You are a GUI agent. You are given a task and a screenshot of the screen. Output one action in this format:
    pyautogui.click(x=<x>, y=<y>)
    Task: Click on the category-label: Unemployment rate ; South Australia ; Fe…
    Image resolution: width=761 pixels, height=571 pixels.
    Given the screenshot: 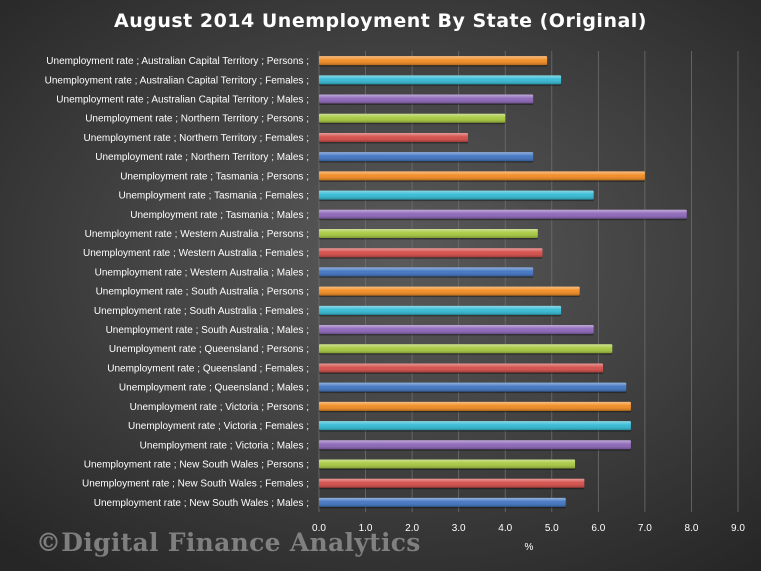 What is the action you would take?
    pyautogui.click(x=201, y=311)
    